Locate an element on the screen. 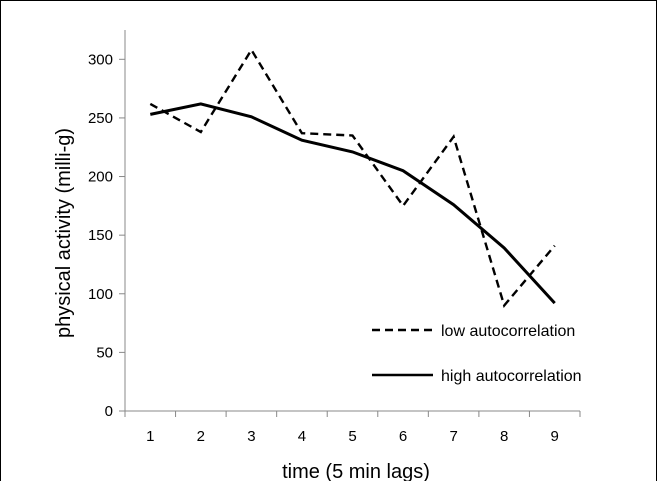  y-tick-label: 250 is located at coordinates (100, 118).